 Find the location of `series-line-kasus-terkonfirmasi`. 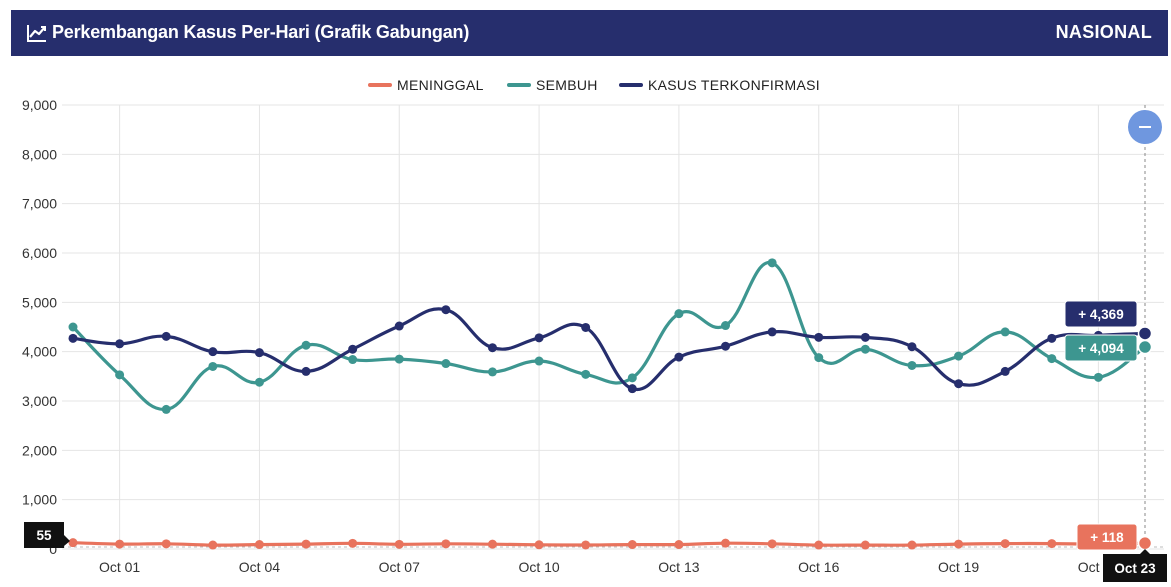

series-line-kasus-terkonfirmasi is located at coordinates (609, 349).